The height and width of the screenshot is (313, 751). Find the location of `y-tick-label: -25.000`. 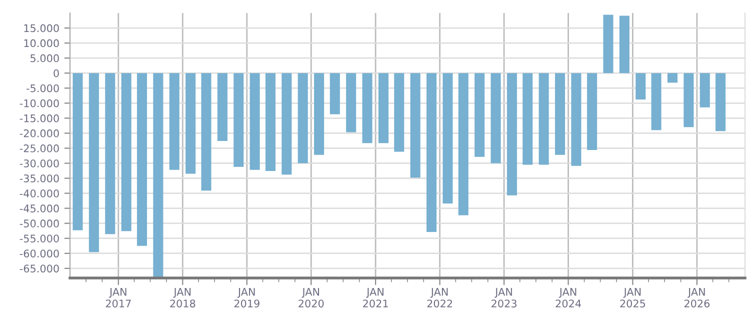

y-tick-label: -25.000 is located at coordinates (39, 148).